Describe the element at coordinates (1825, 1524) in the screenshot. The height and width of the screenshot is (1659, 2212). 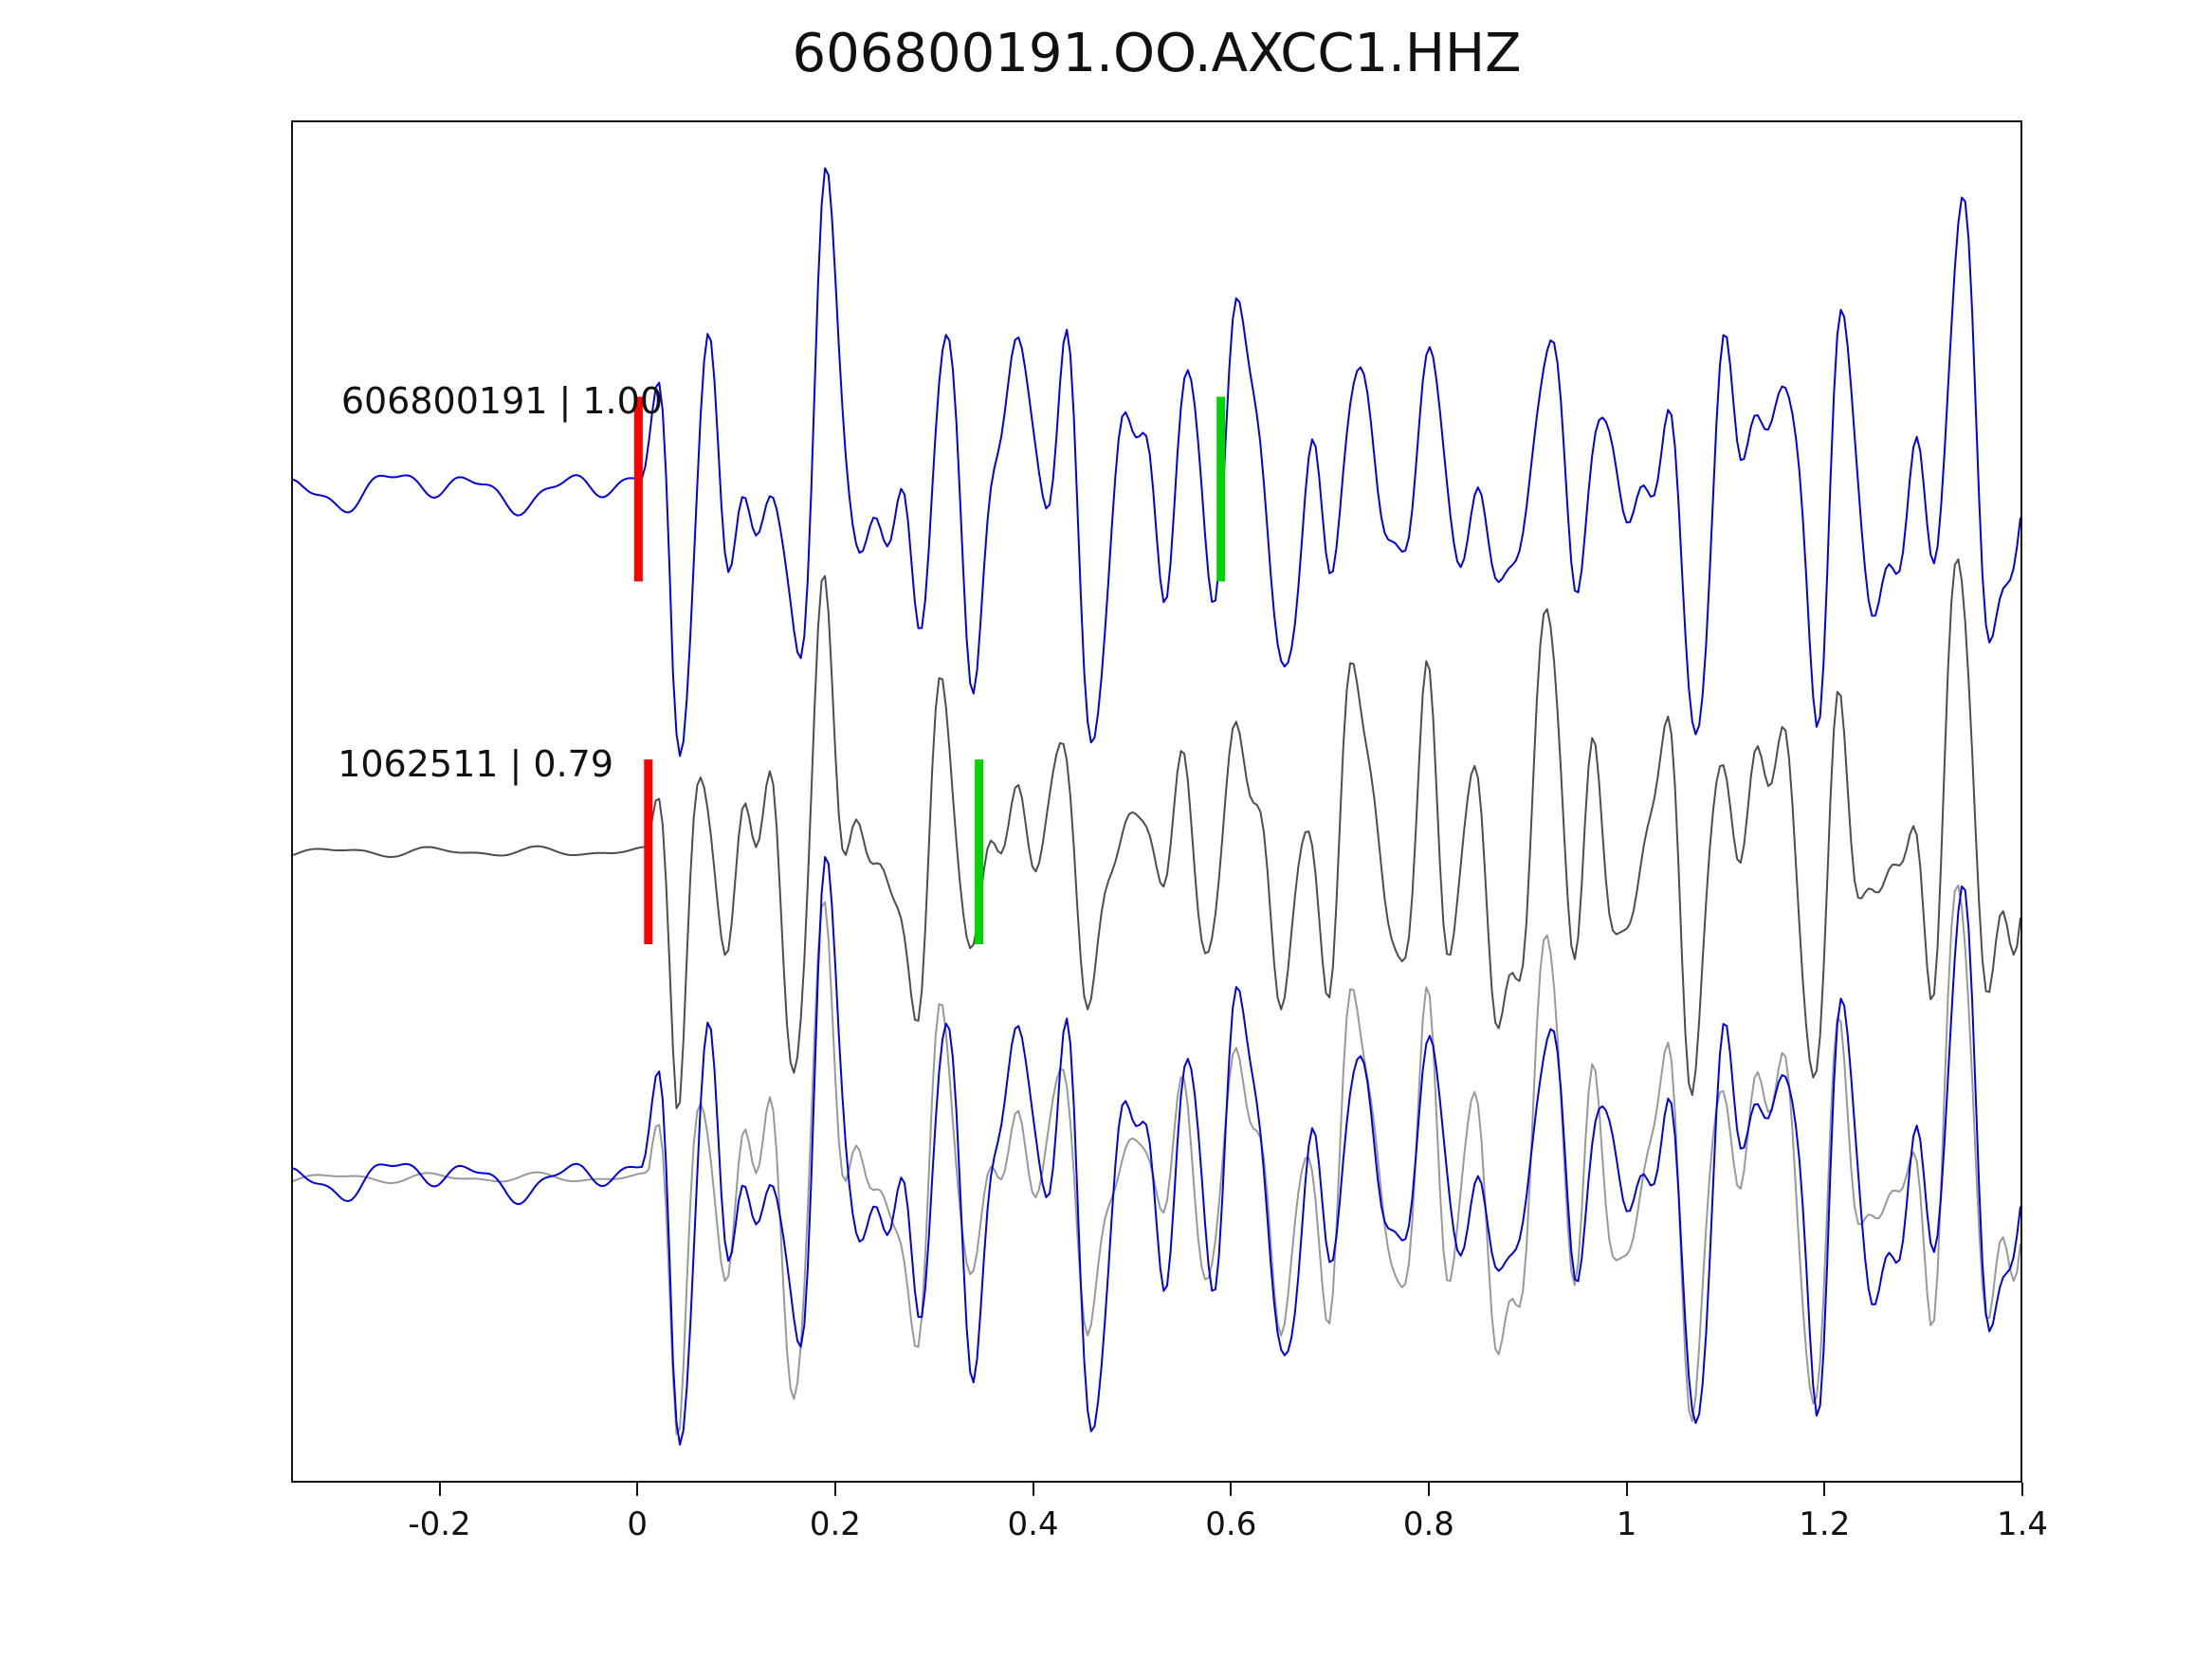
I see `x-tick-label: 1.2` at that location.